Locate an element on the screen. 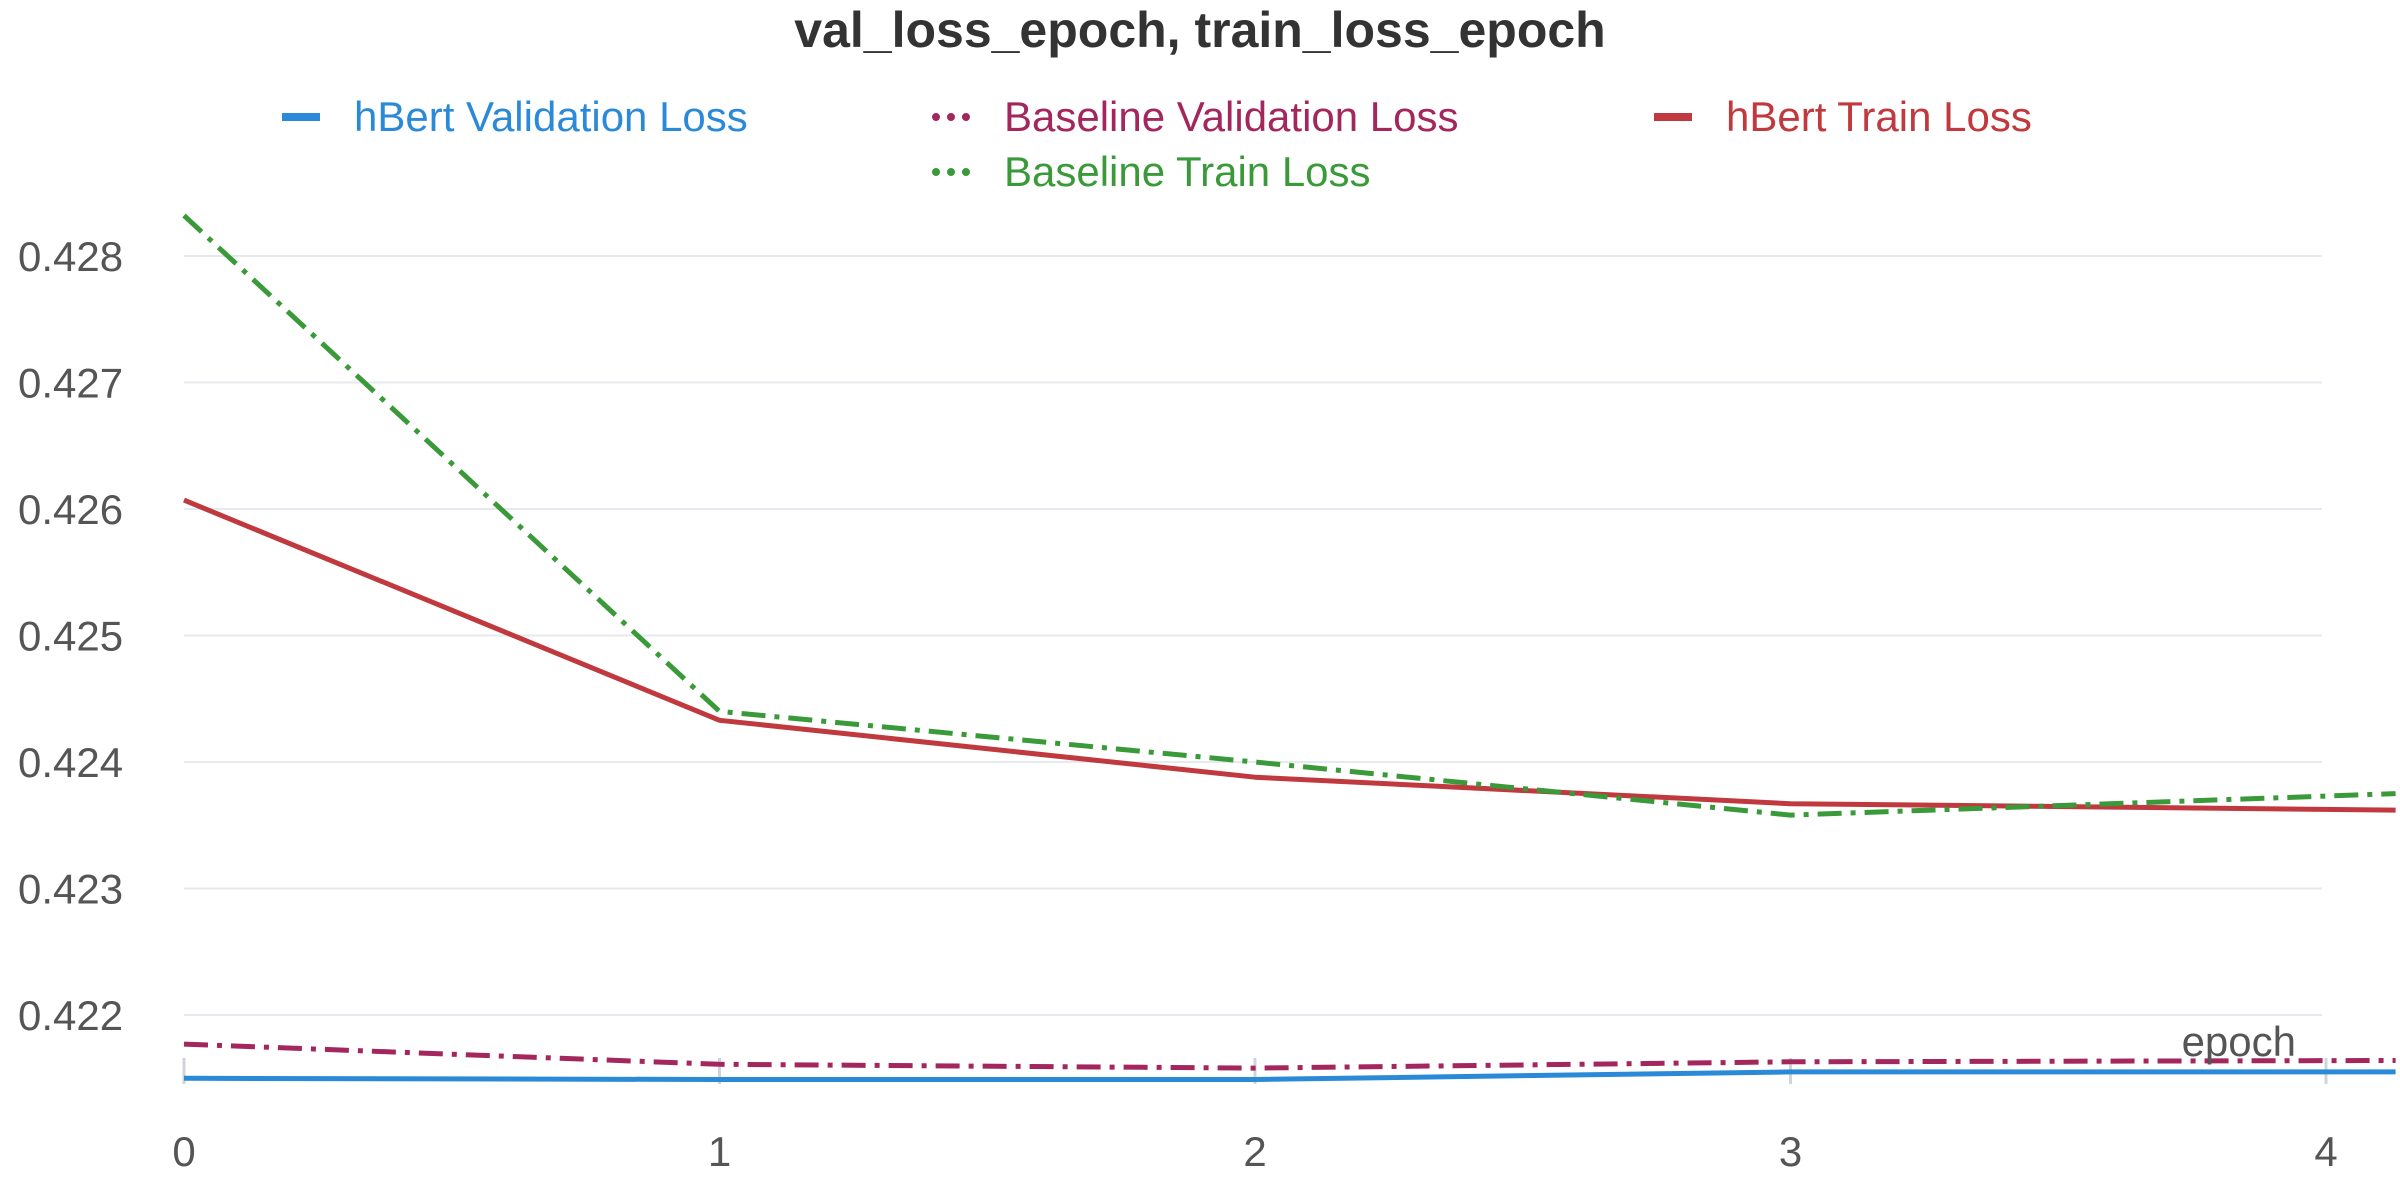 The height and width of the screenshot is (1200, 2400). x-tick-label: 4 is located at coordinates (2325, 1151).